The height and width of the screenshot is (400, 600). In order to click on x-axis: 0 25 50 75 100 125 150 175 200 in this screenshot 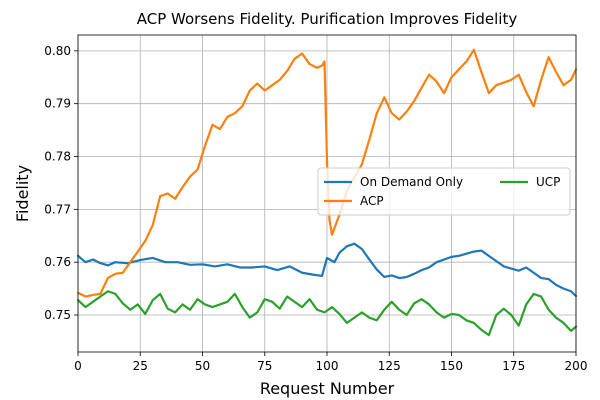, I will do `click(330, 362)`.